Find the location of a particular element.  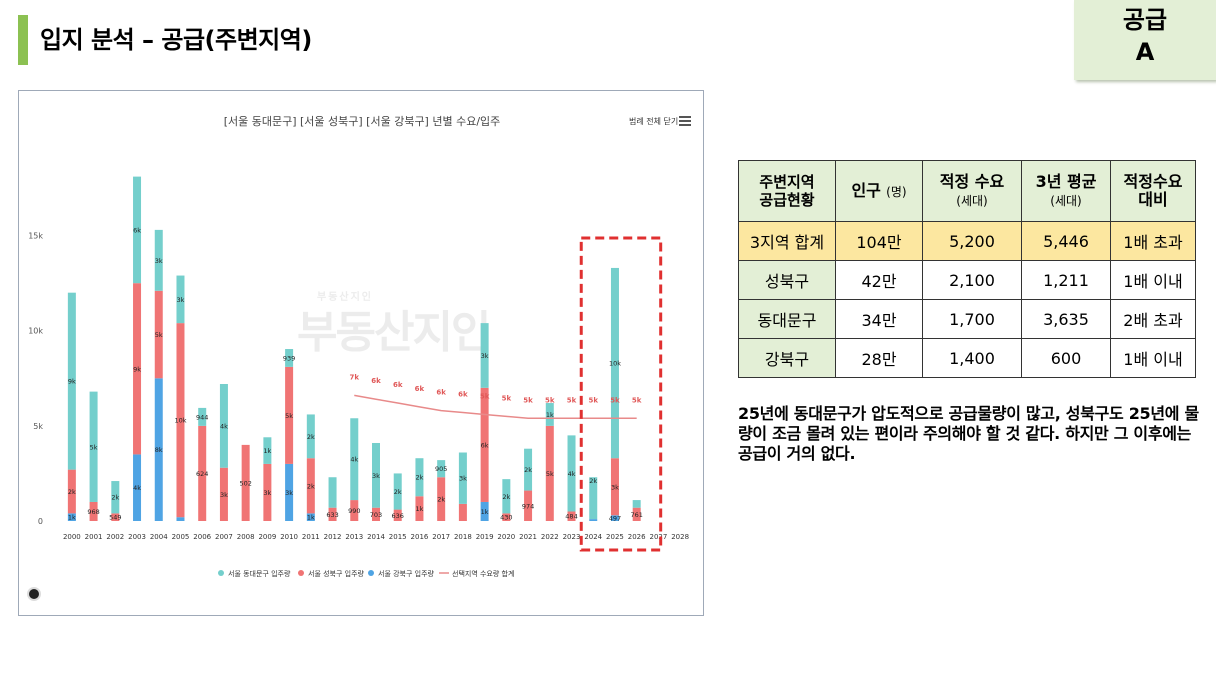

demand-line is located at coordinates (495, 407).